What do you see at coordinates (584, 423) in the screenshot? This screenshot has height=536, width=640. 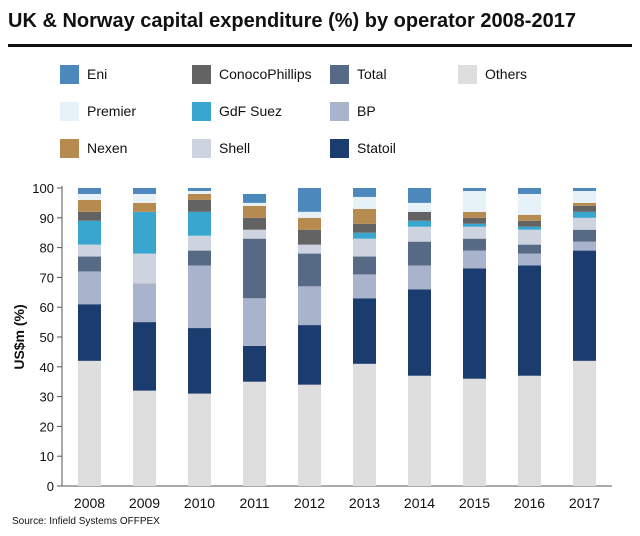 I see `bar-segment-others-2017` at bounding box center [584, 423].